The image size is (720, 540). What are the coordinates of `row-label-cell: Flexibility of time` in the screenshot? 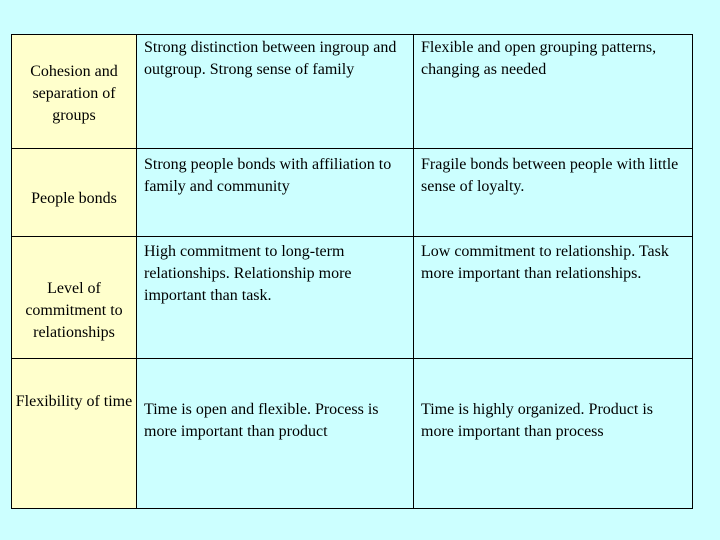 It's located at (74, 433).